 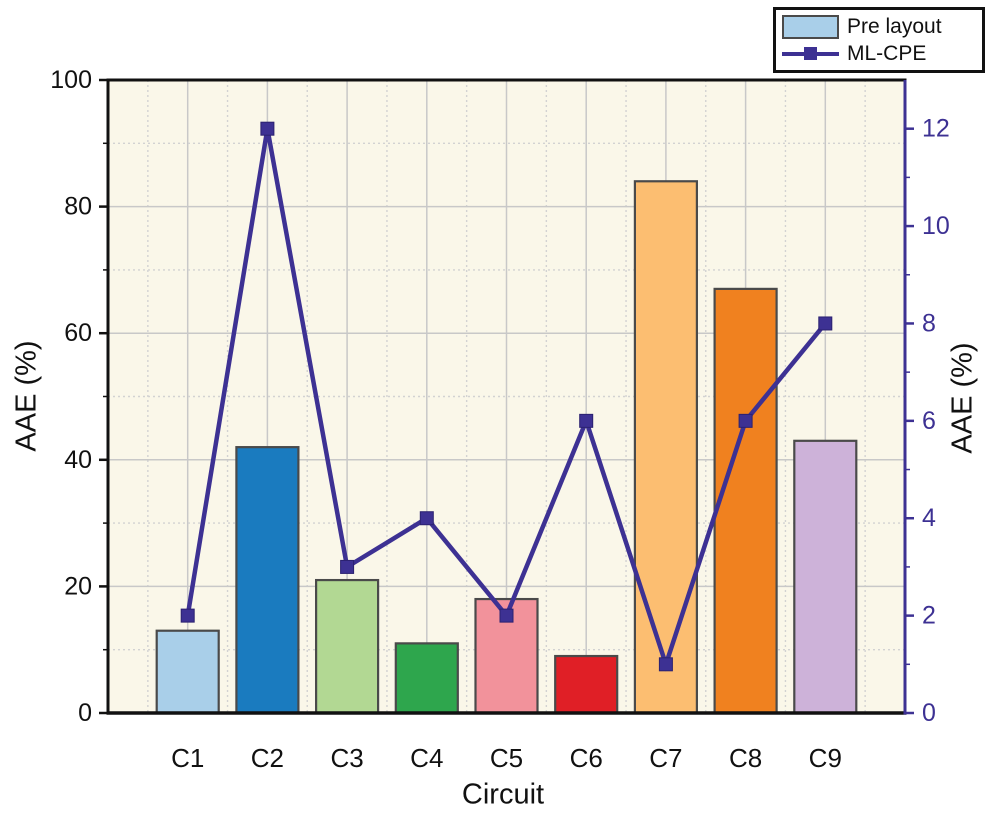 What do you see at coordinates (426, 758) in the screenshot?
I see `x-tick-label-C4: C4` at bounding box center [426, 758].